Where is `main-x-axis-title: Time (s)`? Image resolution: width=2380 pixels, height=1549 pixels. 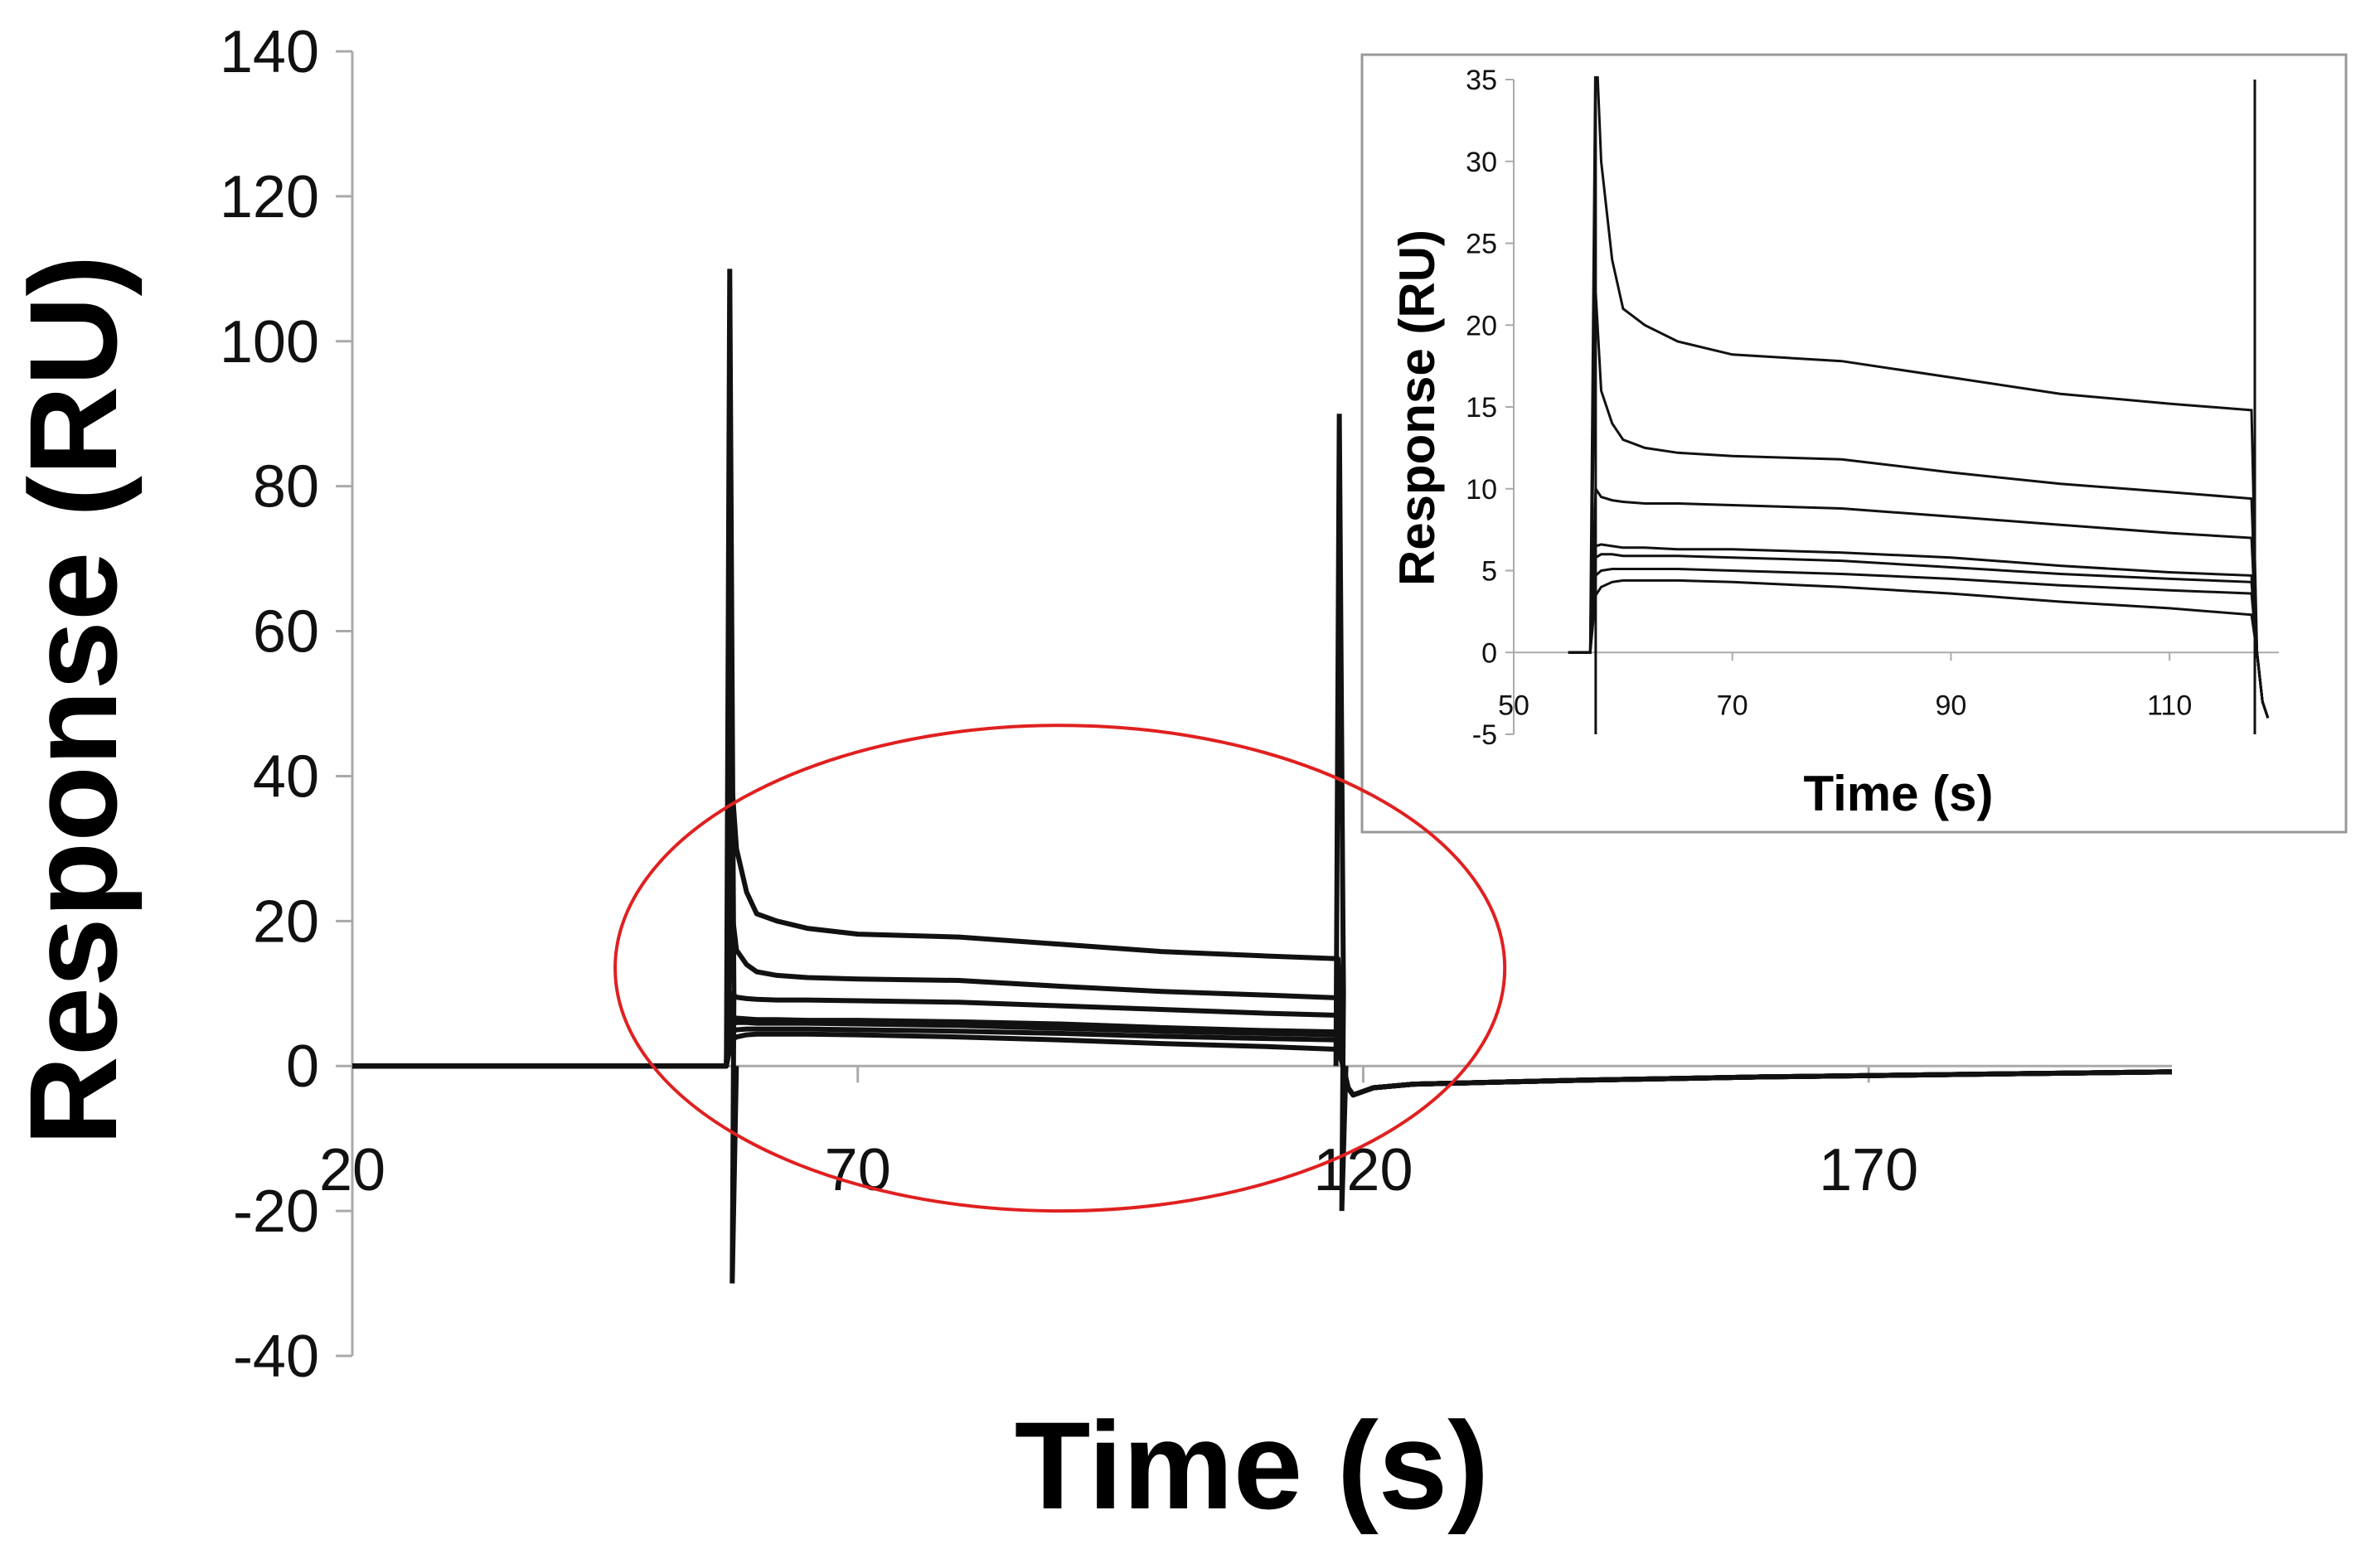 main-x-axis-title: Time (s) is located at coordinates (1252, 1465).